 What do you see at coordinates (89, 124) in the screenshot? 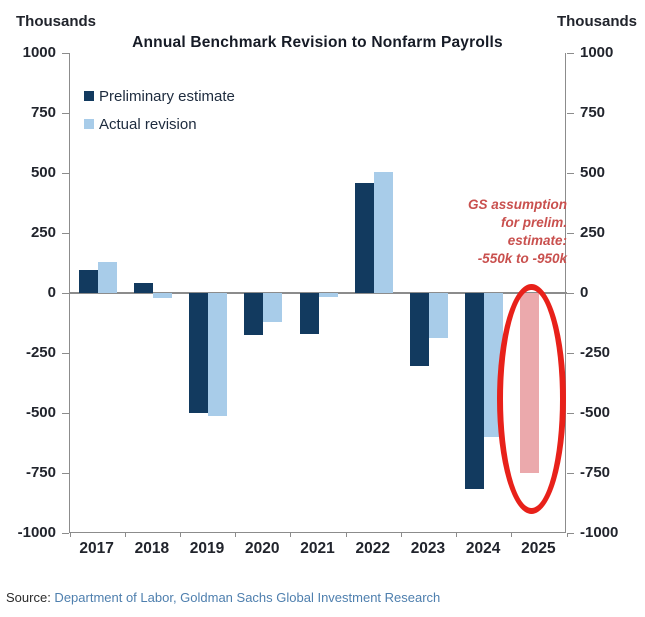
I see `legend-swatch-actual` at bounding box center [89, 124].